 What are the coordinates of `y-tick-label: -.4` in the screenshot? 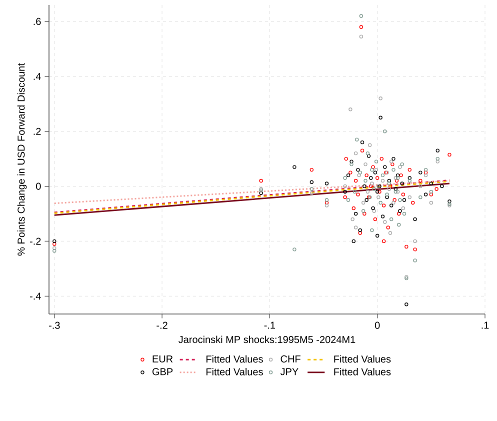 It's located at (35, 296).